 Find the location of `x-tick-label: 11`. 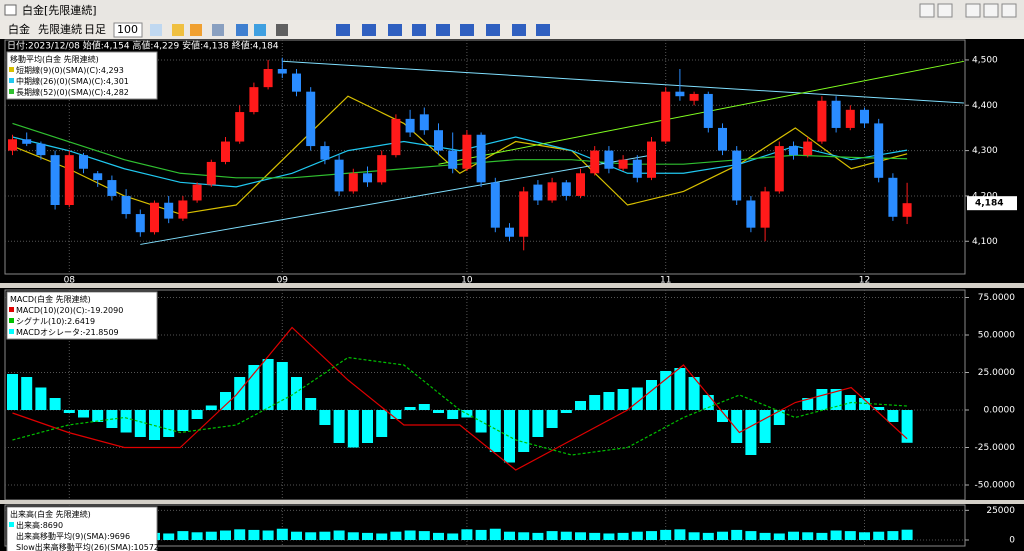

x-tick-label: 11 is located at coordinates (665, 281).